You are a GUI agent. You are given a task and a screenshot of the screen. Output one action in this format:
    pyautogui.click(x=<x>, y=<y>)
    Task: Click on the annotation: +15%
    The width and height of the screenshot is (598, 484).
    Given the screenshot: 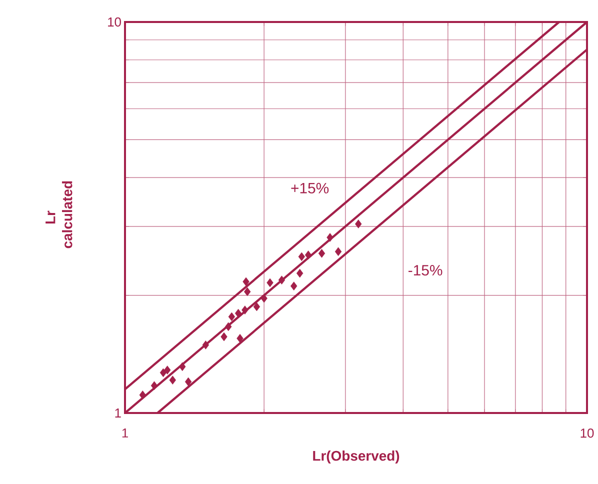 What is the action you would take?
    pyautogui.click(x=310, y=188)
    